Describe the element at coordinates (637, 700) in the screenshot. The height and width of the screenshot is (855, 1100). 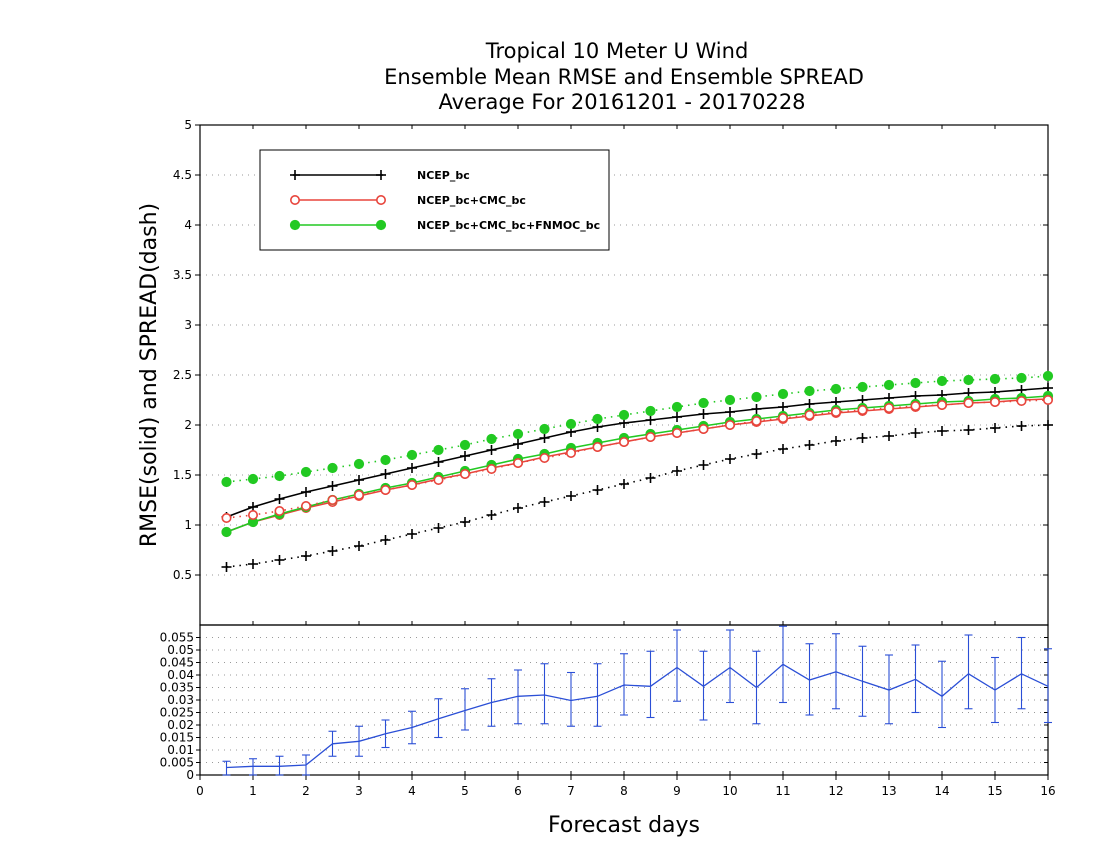
I see `lower-series-group` at that location.